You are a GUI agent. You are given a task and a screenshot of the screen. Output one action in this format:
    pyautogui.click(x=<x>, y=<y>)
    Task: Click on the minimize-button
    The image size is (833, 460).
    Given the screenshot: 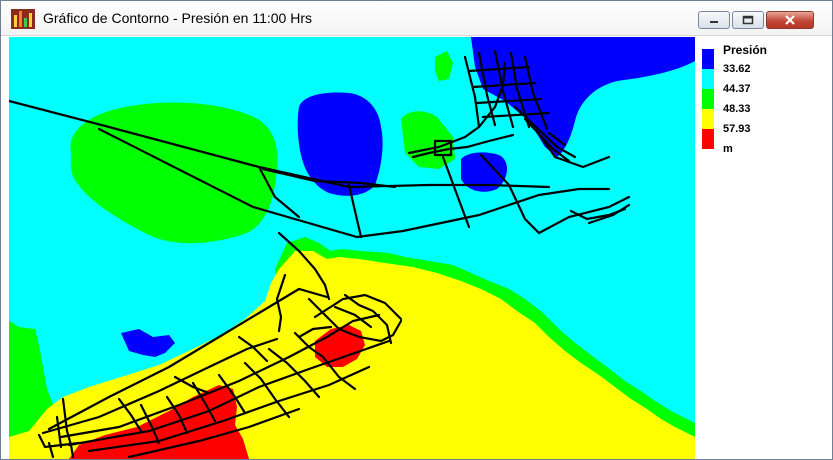 What is the action you would take?
    pyautogui.click(x=714, y=20)
    